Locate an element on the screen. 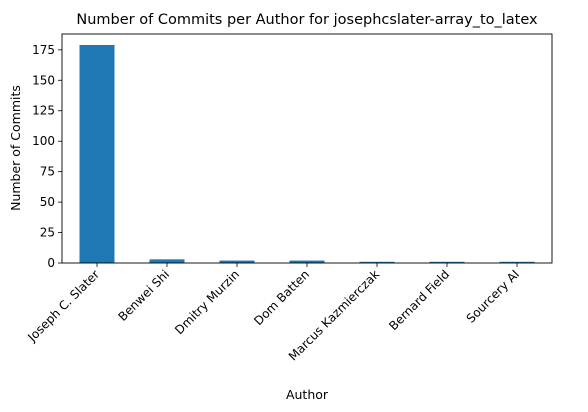 This screenshot has height=412, width=588. x-axis-label: Author is located at coordinates (307, 394).